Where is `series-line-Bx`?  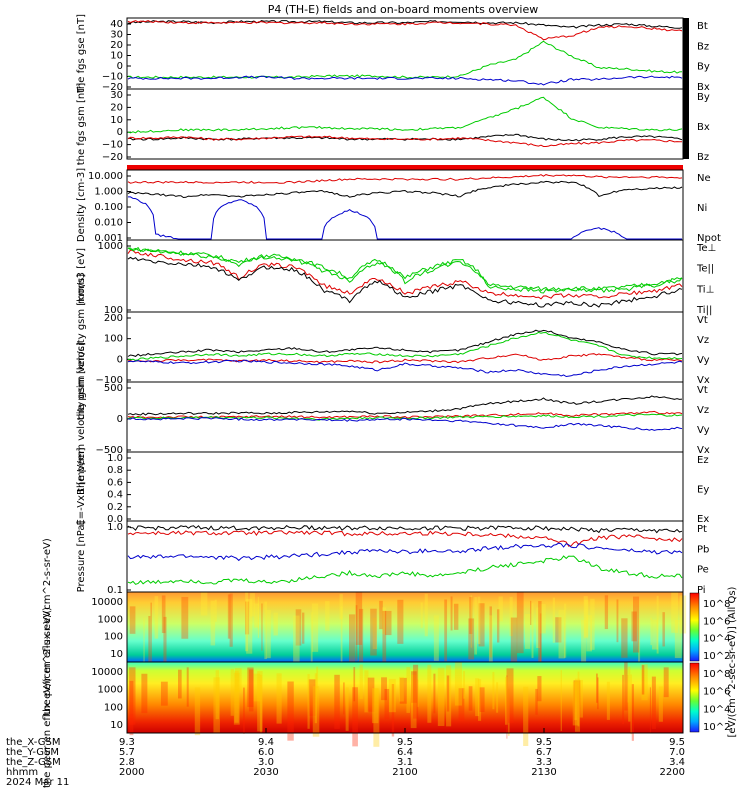
series-line-Bx is located at coordinates (405, 137).